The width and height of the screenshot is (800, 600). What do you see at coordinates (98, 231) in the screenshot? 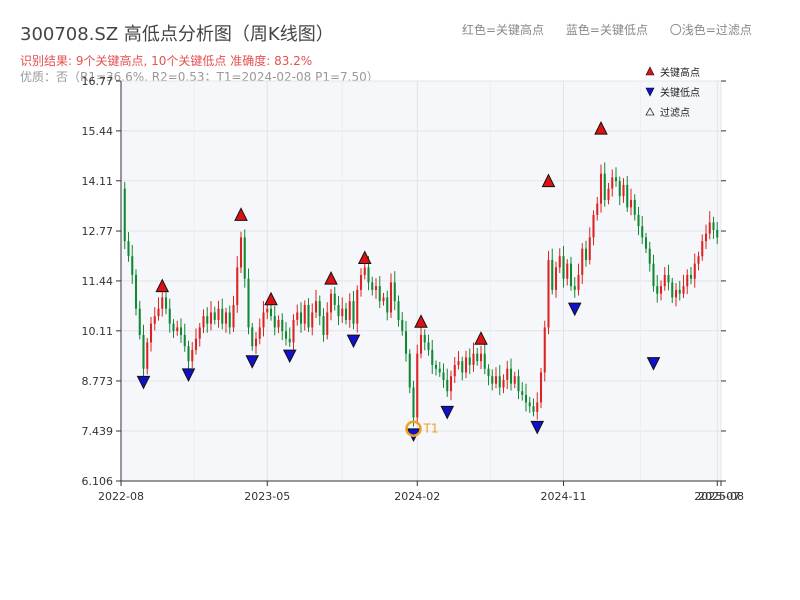
I see `y-tick-label: 12.77` at bounding box center [98, 231].